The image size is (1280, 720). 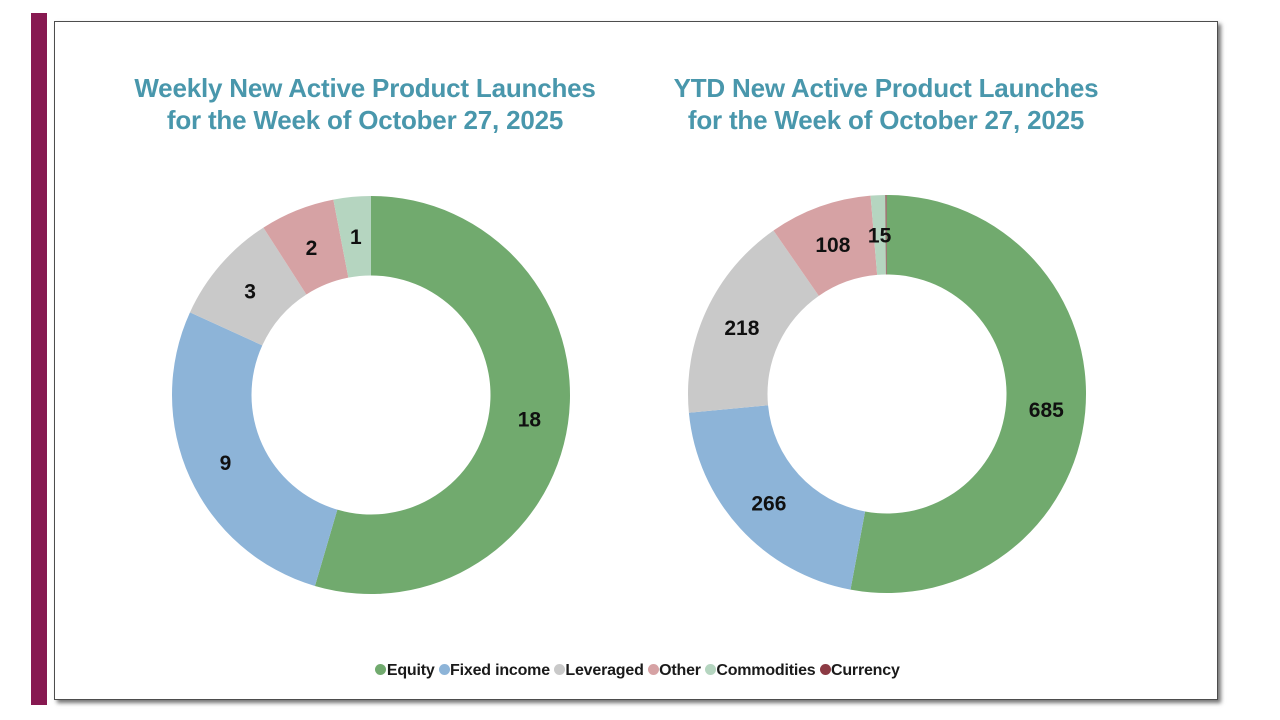 I want to click on svg-text: 1, so click(x=356, y=237).